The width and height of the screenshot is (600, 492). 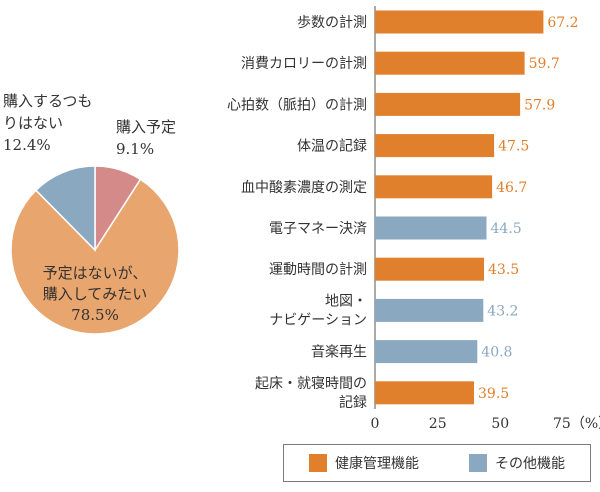 What do you see at coordinates (478, 463) in the screenshot?
I see `legend-swatch-other` at bounding box center [478, 463].